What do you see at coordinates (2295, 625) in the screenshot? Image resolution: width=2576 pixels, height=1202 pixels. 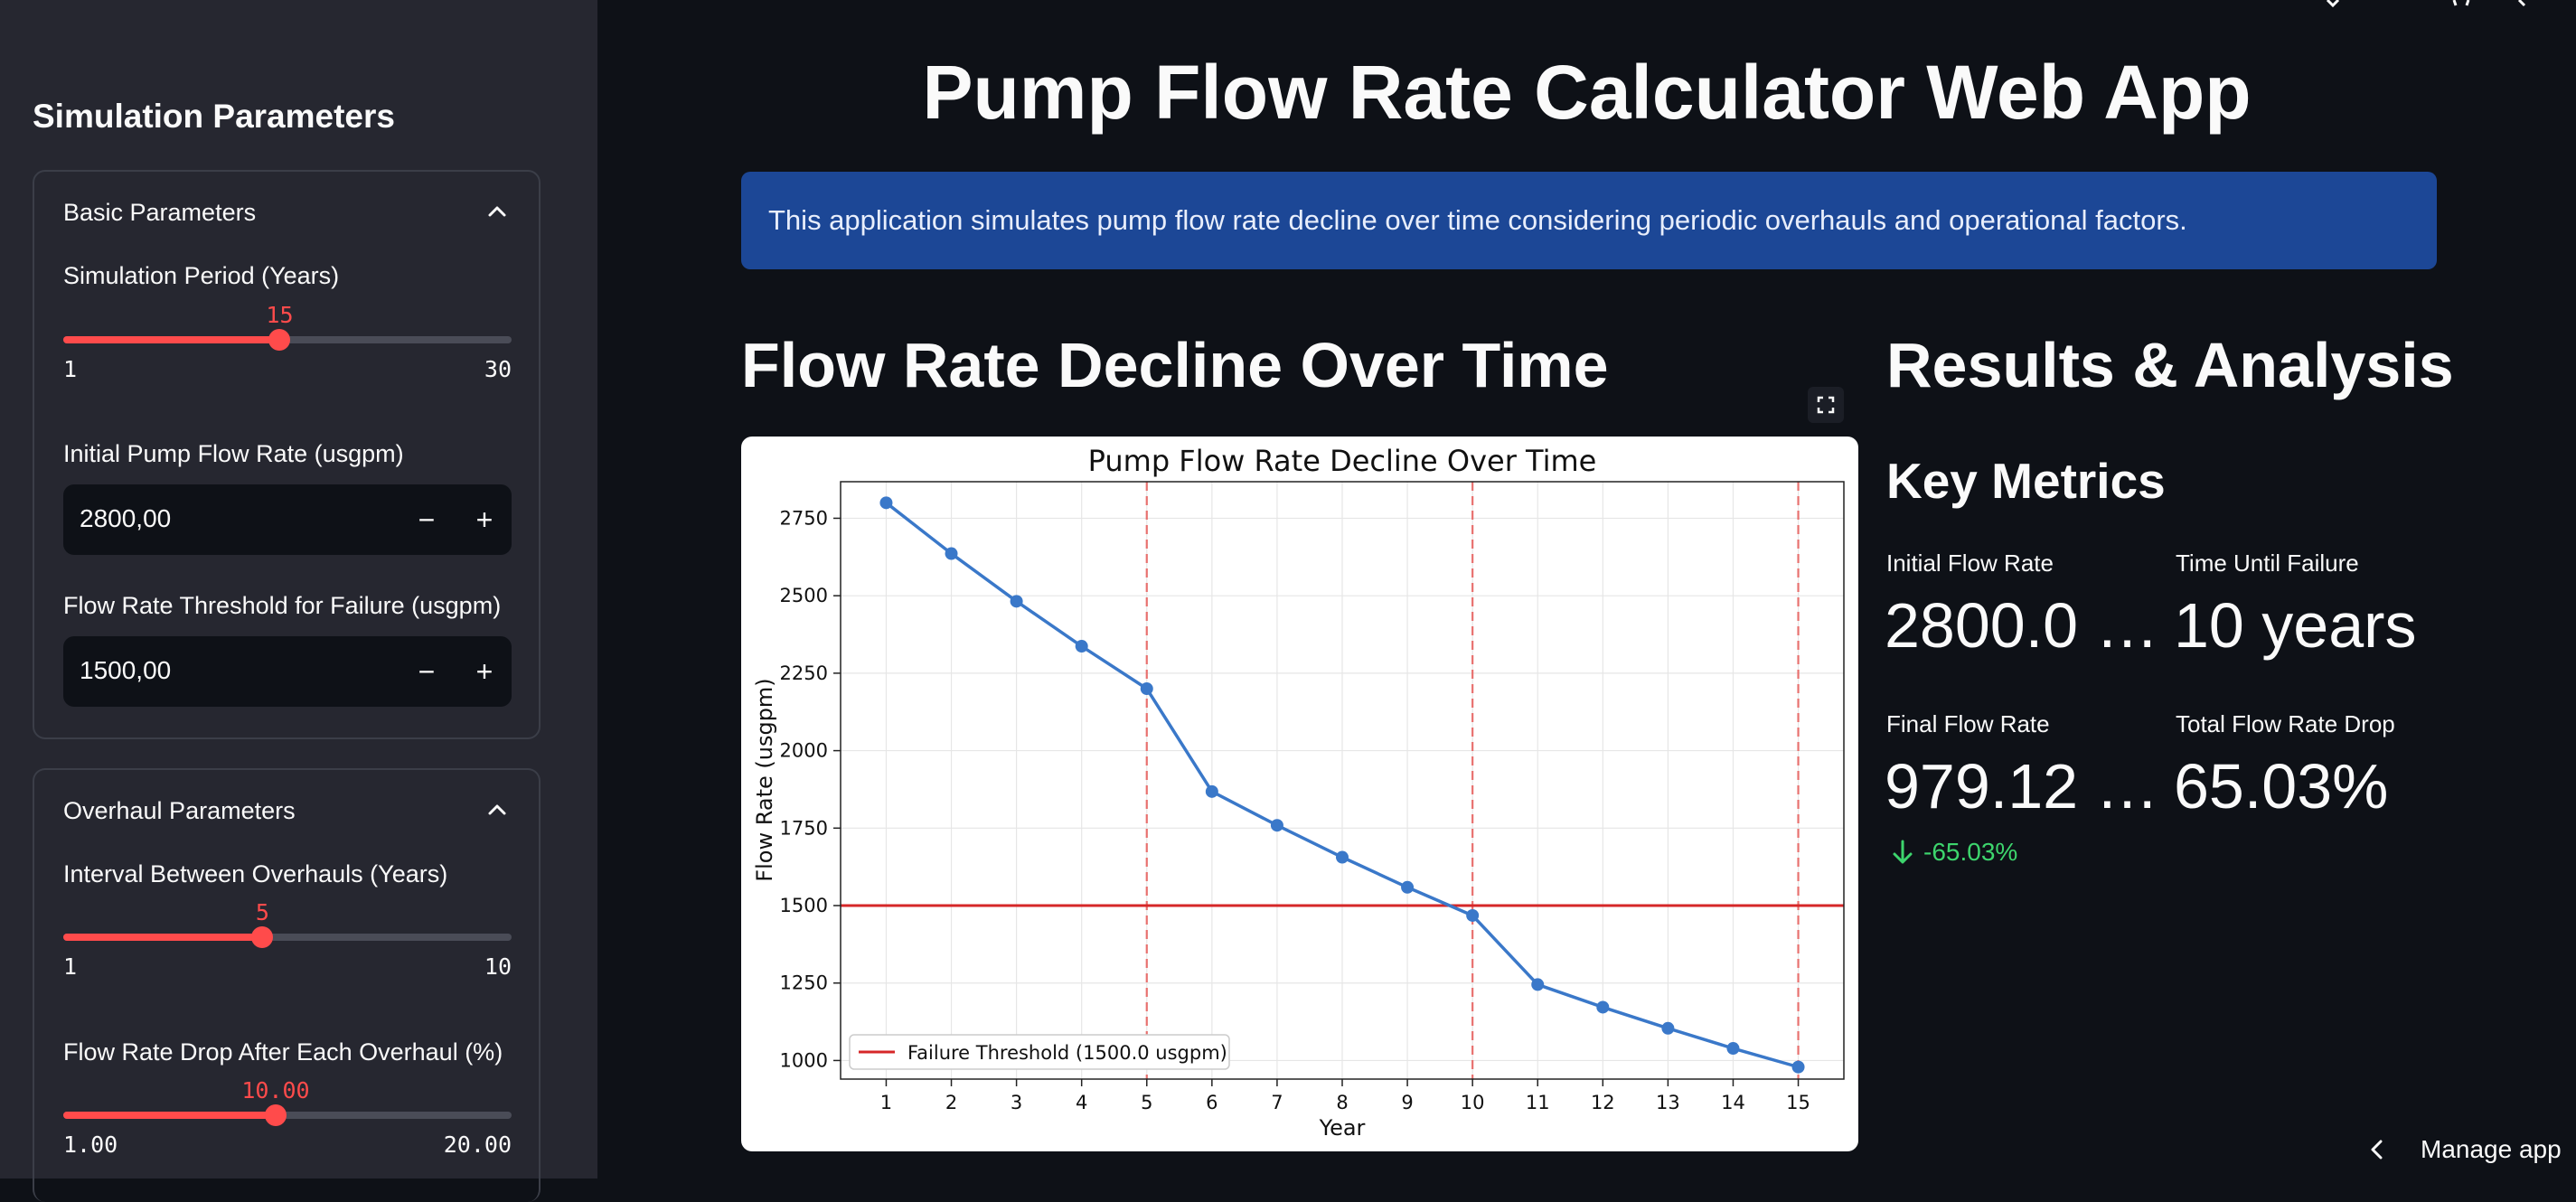 I see `time-until-failure-value: 10 years` at bounding box center [2295, 625].